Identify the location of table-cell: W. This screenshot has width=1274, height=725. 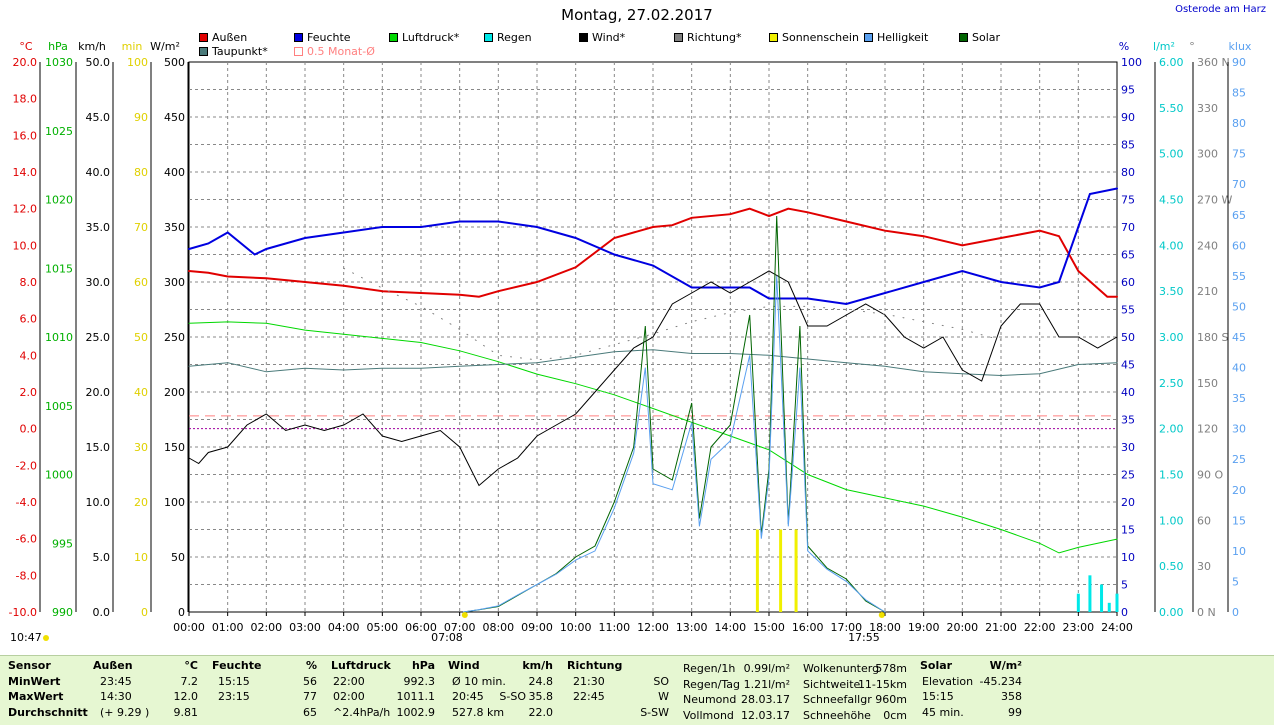
(663, 696).